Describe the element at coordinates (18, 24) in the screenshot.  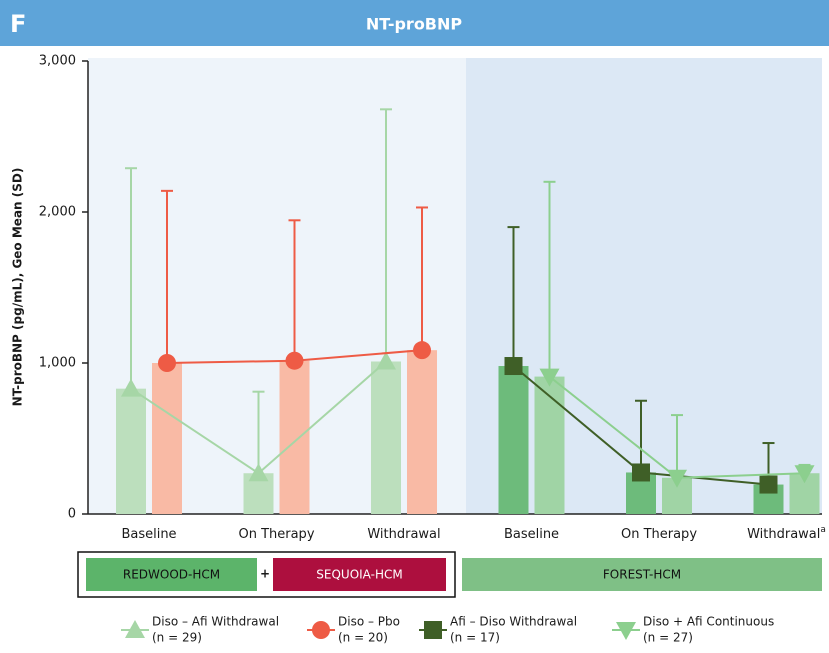
I see `panel-letter: F` at that location.